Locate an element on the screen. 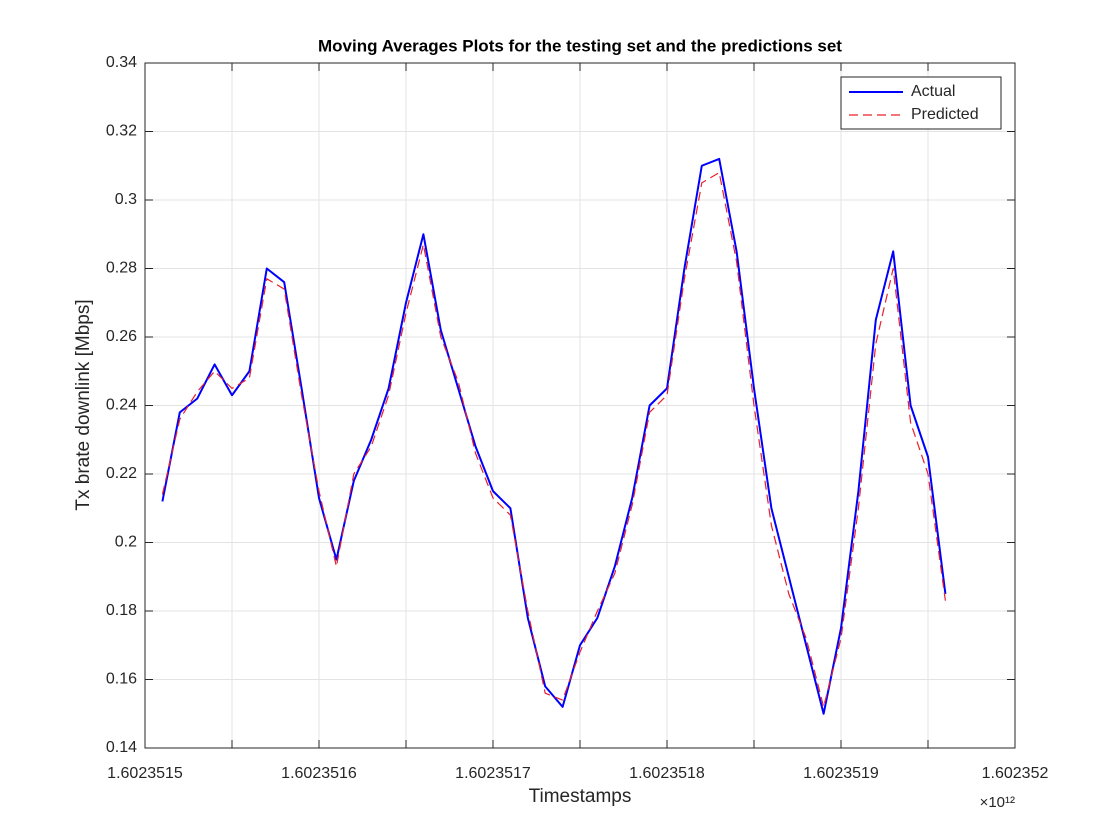 The height and width of the screenshot is (840, 1120). y-tick-label: 0.34 is located at coordinates (121, 62).